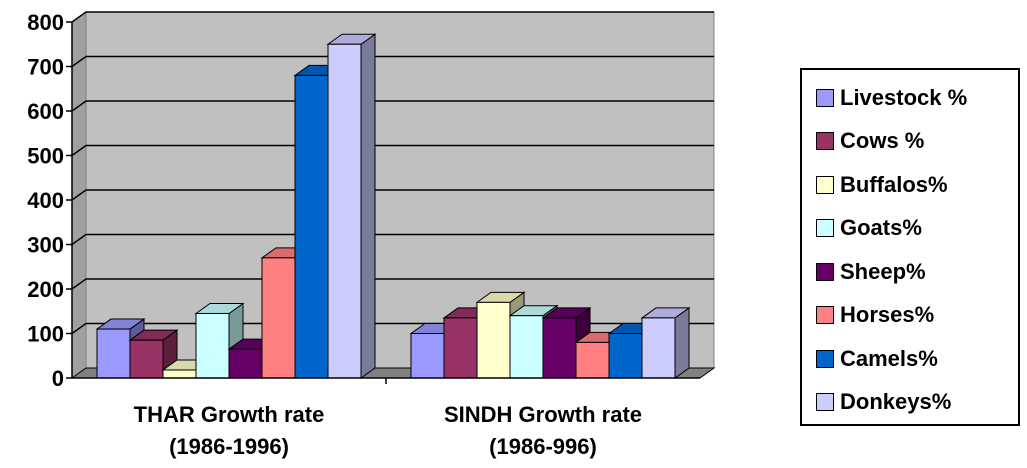  Describe the element at coordinates (882, 141) in the screenshot. I see `legend-label: Cows %` at that location.